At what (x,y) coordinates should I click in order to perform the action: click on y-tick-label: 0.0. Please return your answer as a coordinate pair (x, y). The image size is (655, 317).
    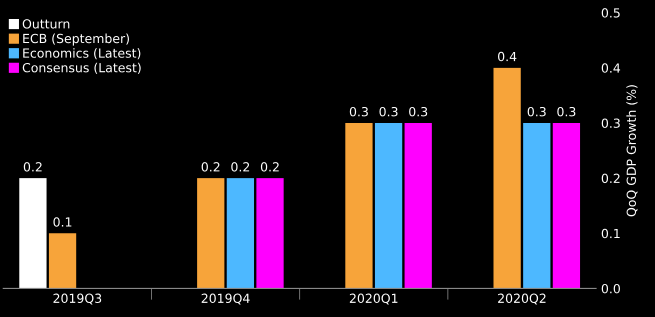
    Looking at the image, I should click on (611, 289).